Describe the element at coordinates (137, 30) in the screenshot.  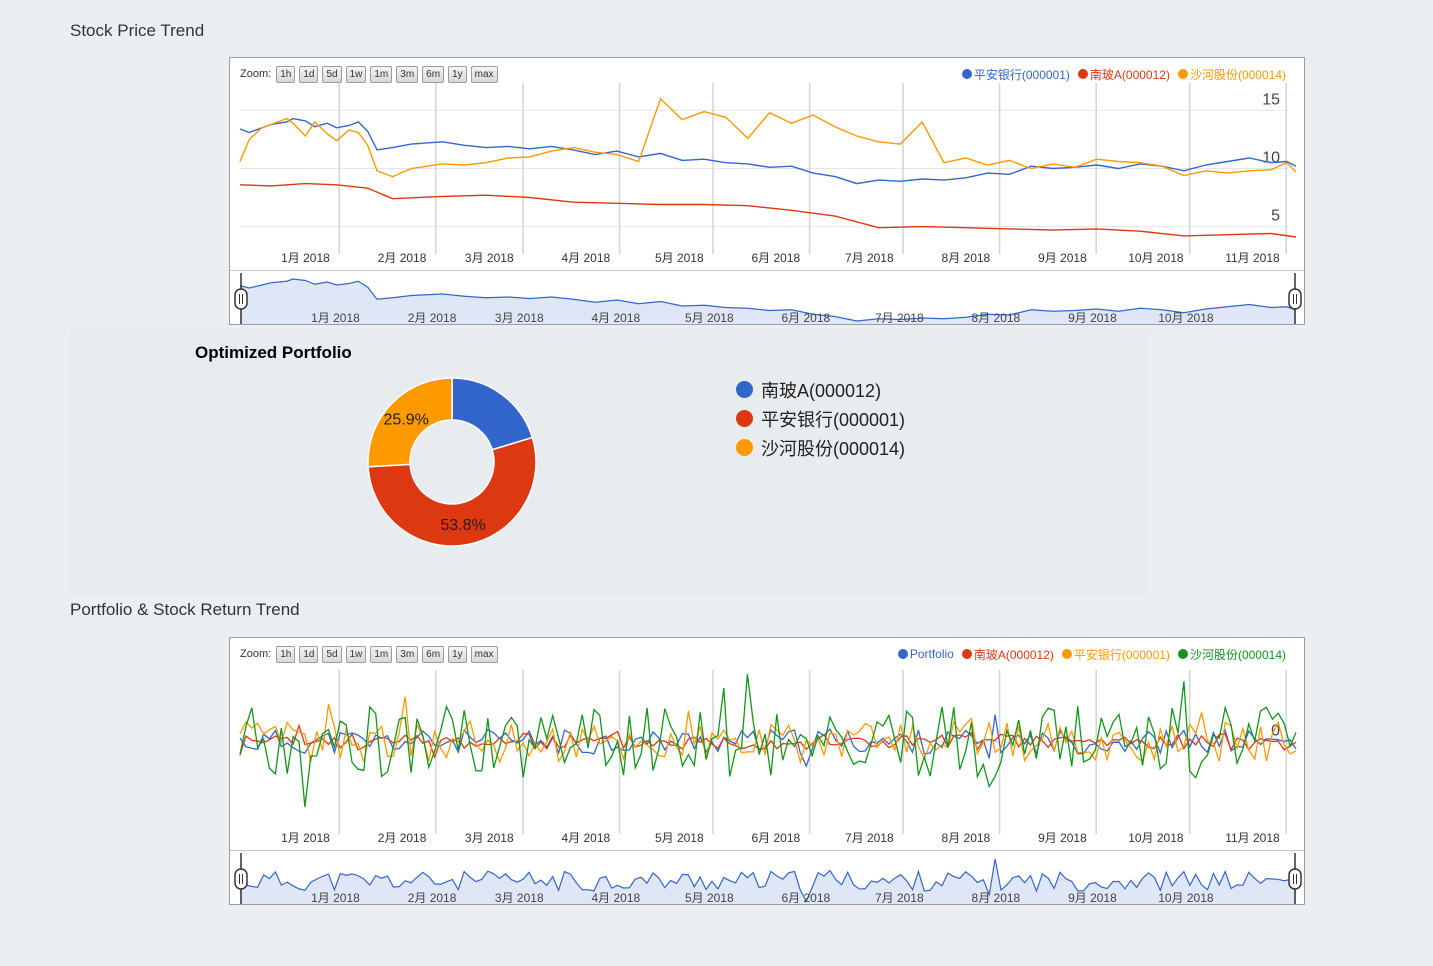
I see `price-section-title: Stock Price Trend` at that location.